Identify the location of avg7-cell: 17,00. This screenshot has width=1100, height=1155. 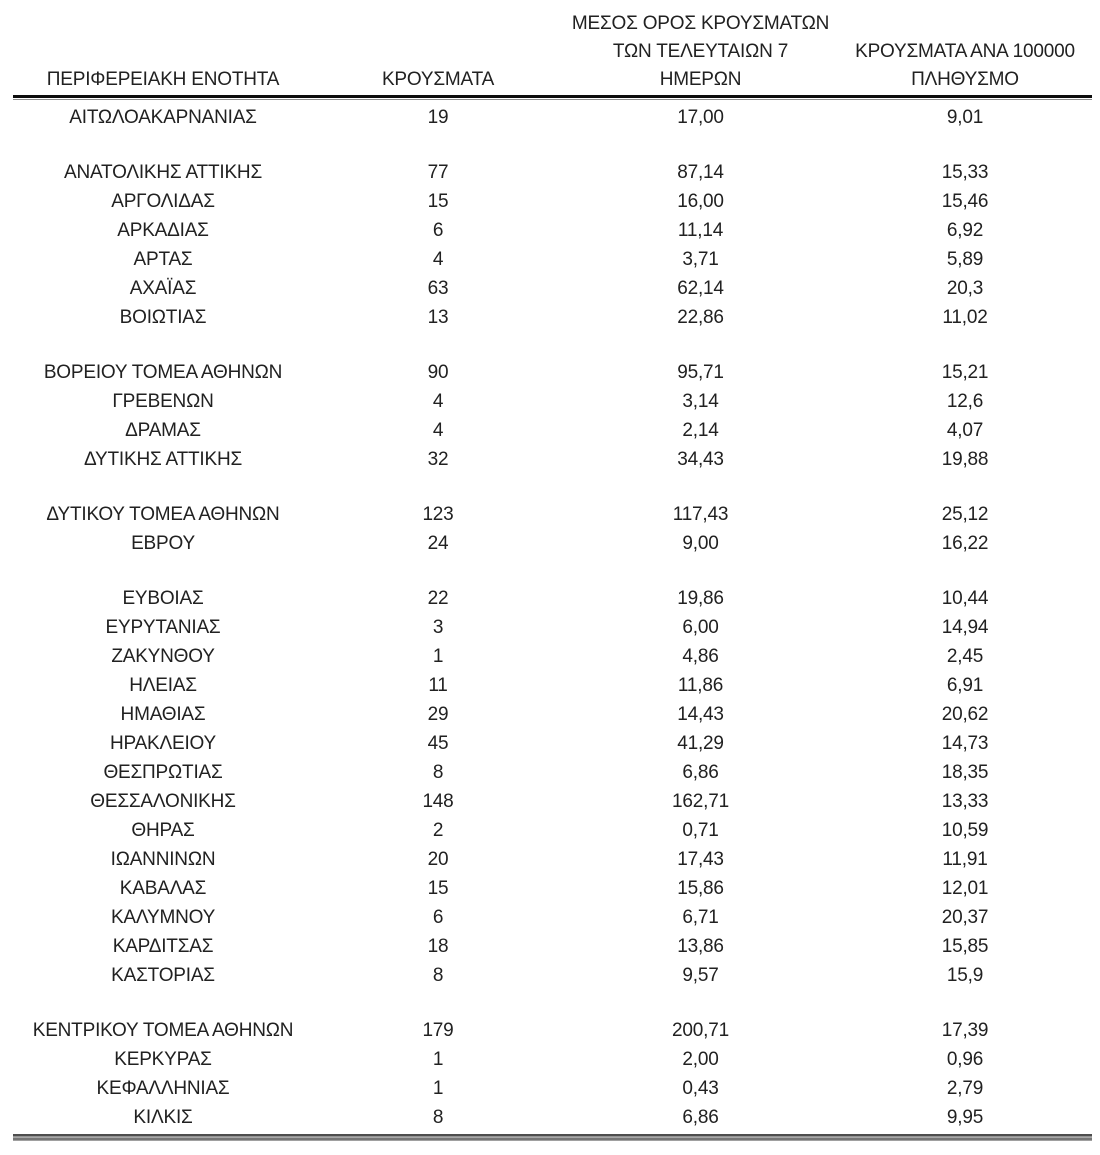
(700, 117).